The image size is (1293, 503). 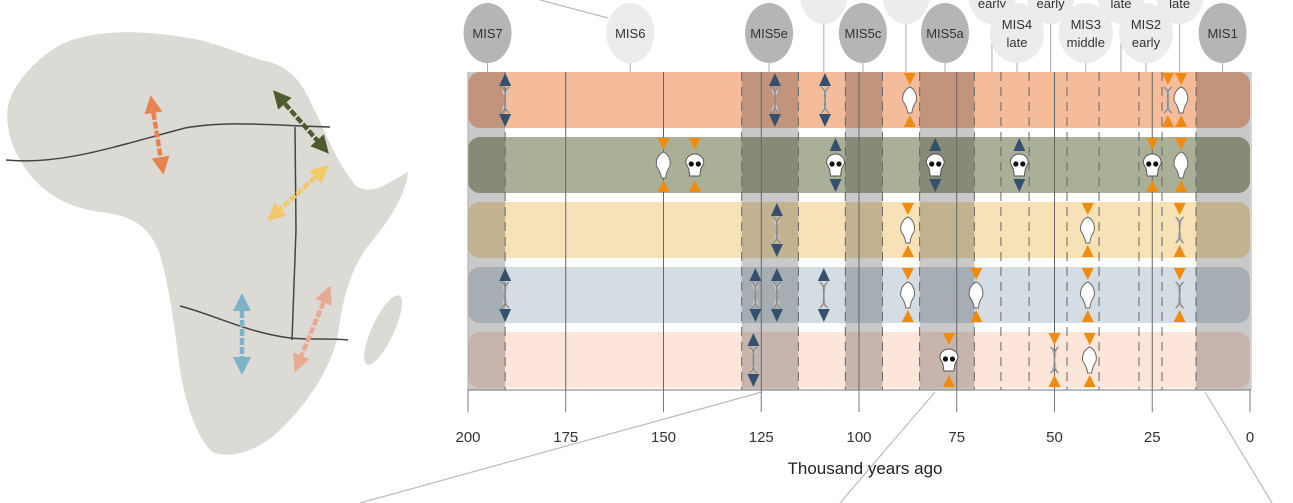 I want to click on mis-label: MIS2, so click(x=1146, y=24).